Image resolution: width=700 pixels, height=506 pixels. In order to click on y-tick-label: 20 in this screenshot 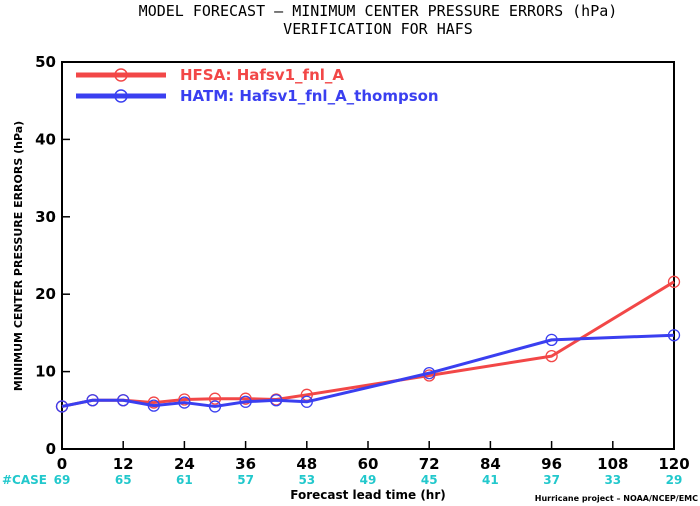, I will do `click(45, 294)`.